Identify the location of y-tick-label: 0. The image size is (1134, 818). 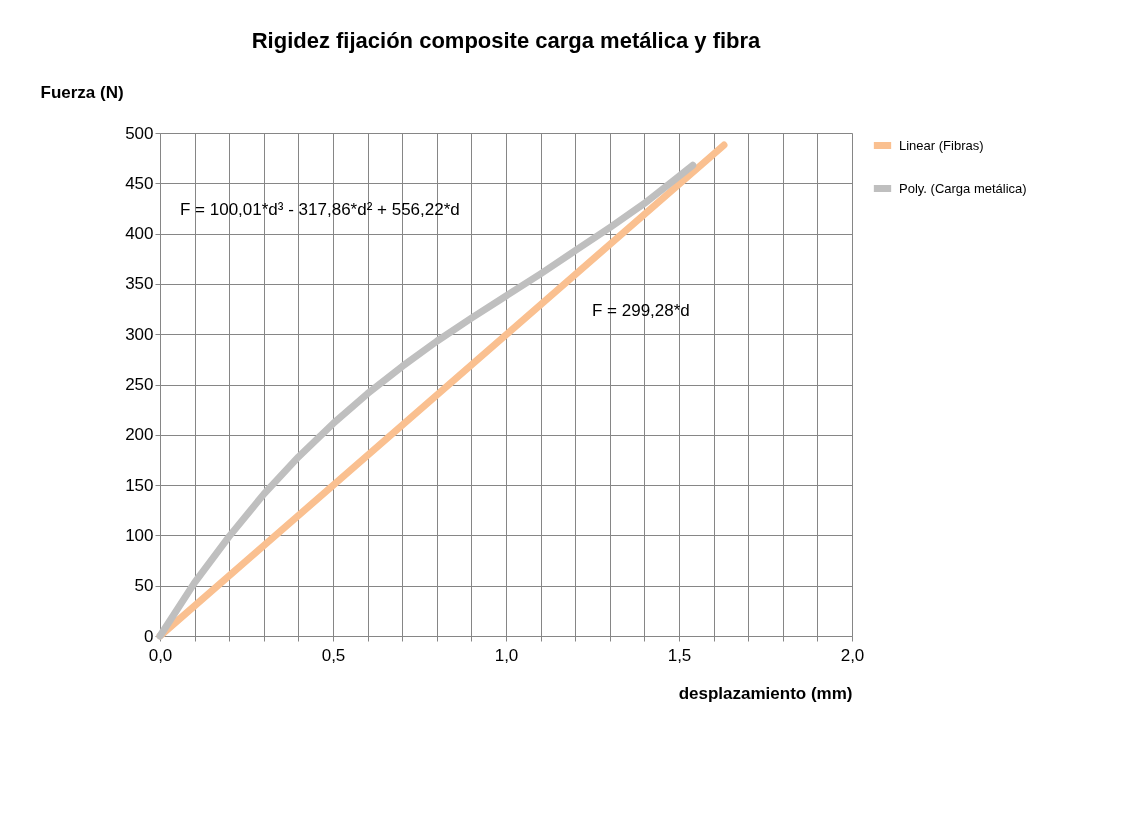
(149, 636).